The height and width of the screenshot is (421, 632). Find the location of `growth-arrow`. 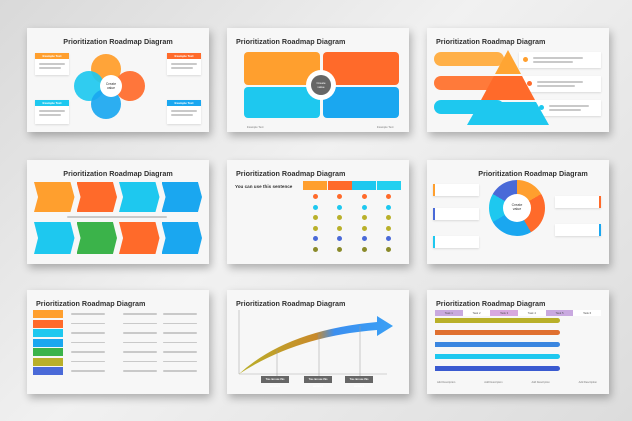

growth-arrow is located at coordinates (315, 343).